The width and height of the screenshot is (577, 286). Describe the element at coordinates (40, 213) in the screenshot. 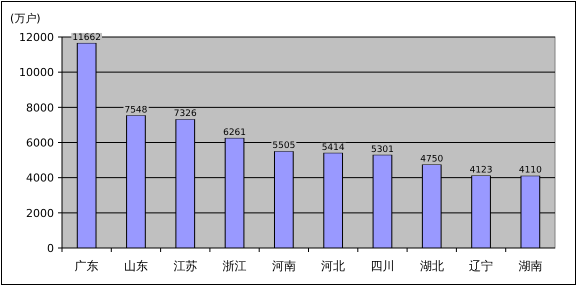

I see `y-tick-label: 2000` at that location.